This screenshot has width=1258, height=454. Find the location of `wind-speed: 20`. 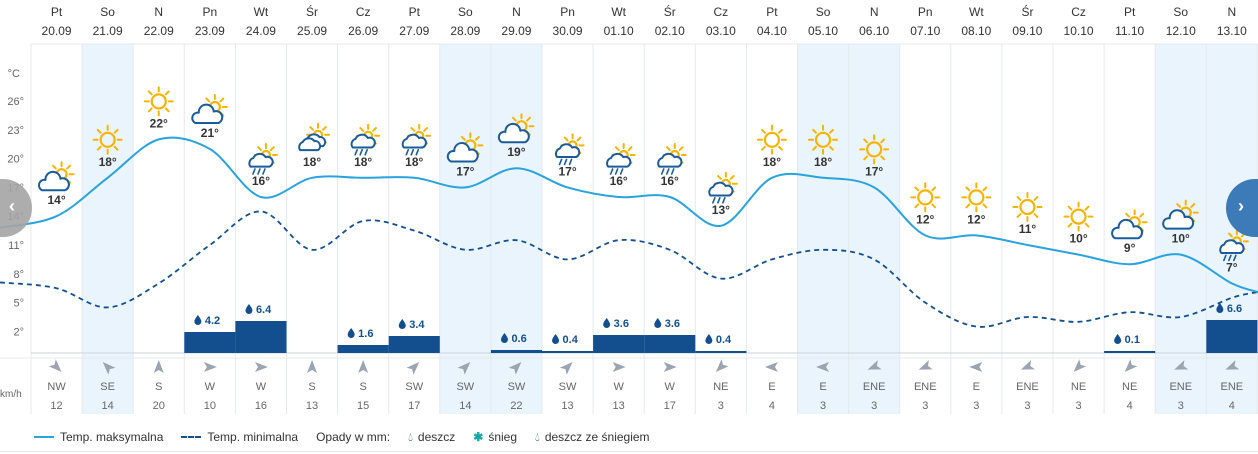

wind-speed: 20 is located at coordinates (159, 406).